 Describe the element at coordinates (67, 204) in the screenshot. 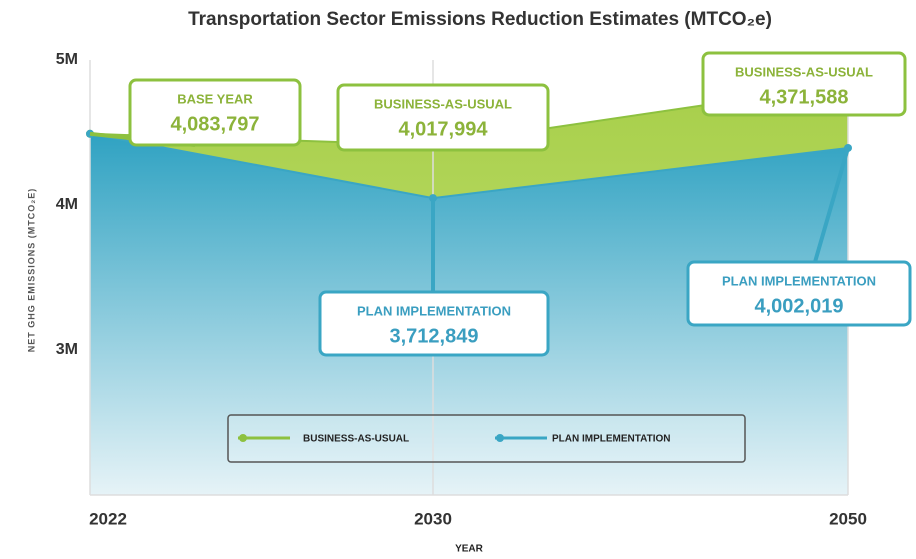

I see `y-tick-label: 4M` at that location.